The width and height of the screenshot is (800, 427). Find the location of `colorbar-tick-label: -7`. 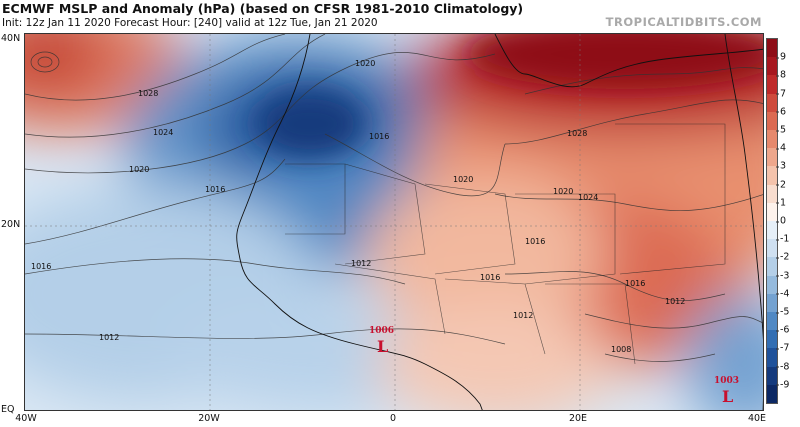

colorbar-tick-label: -7 is located at coordinates (782, 348).